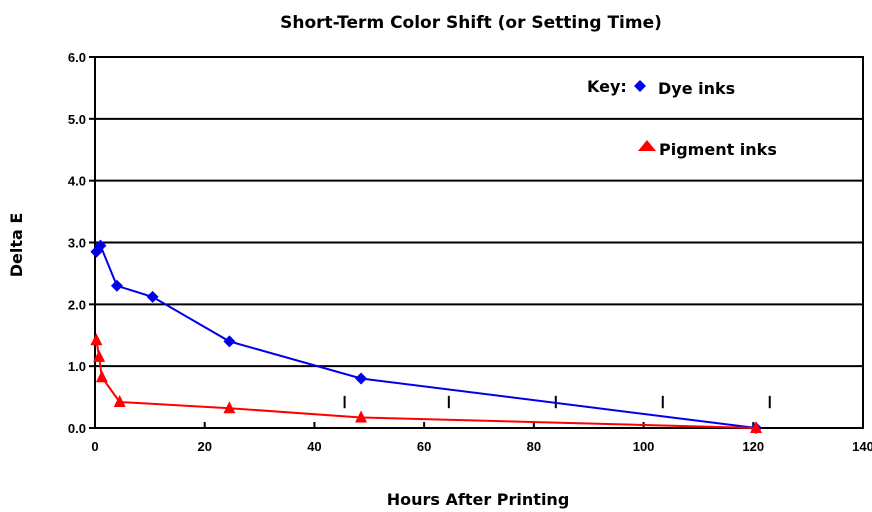 The image size is (872, 512). What do you see at coordinates (557, 402) in the screenshot?
I see `extra-tick-marks` at bounding box center [557, 402].